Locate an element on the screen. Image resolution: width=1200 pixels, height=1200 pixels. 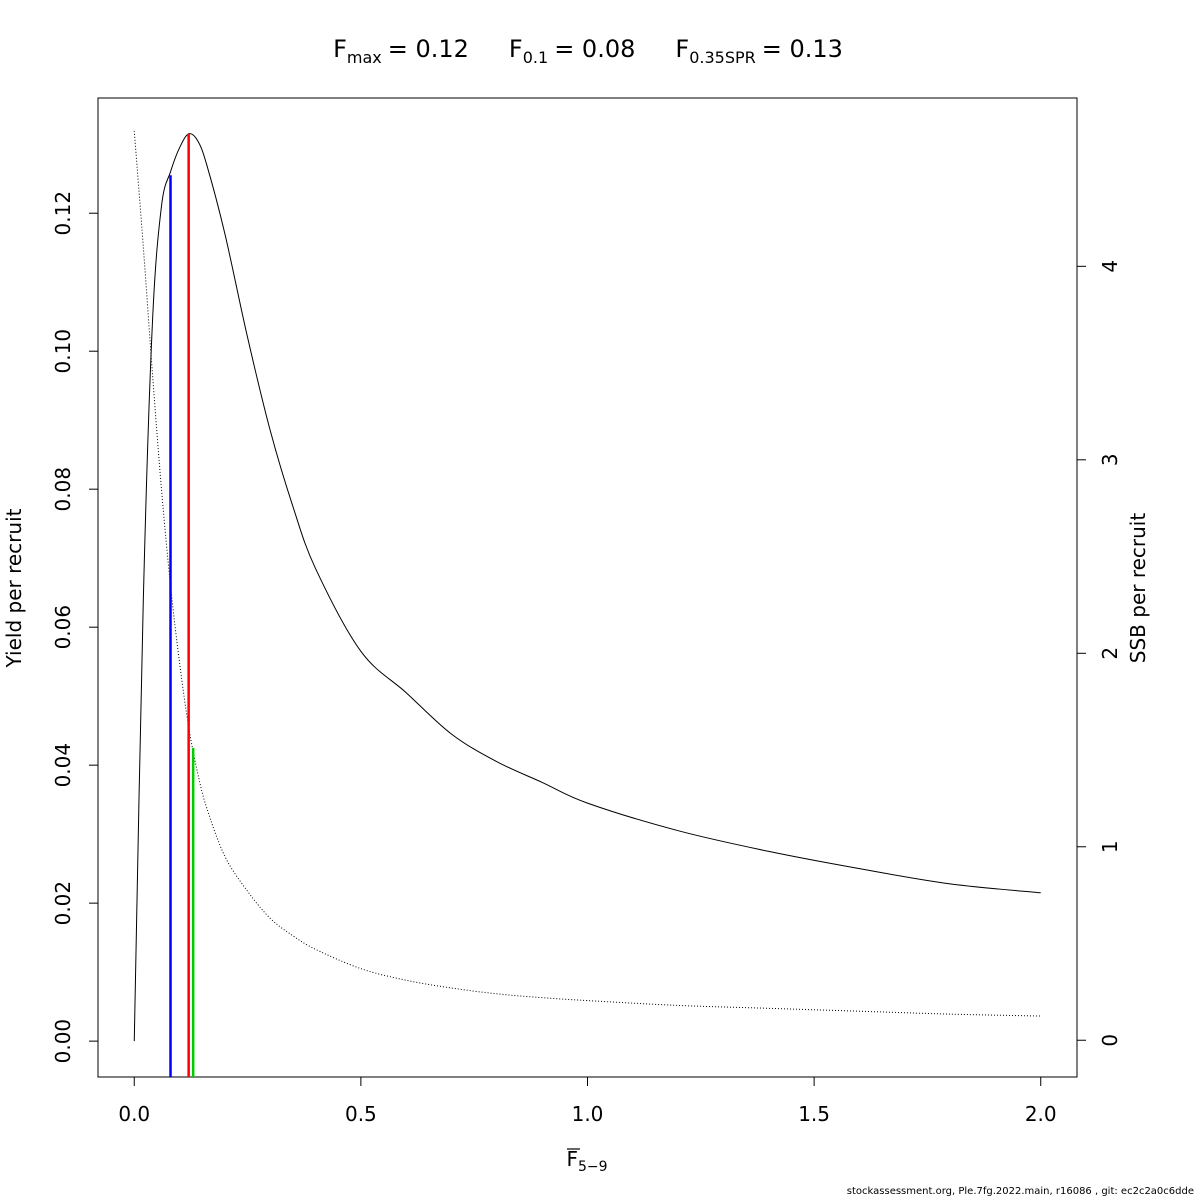
reference-lines is located at coordinates (182, 605).